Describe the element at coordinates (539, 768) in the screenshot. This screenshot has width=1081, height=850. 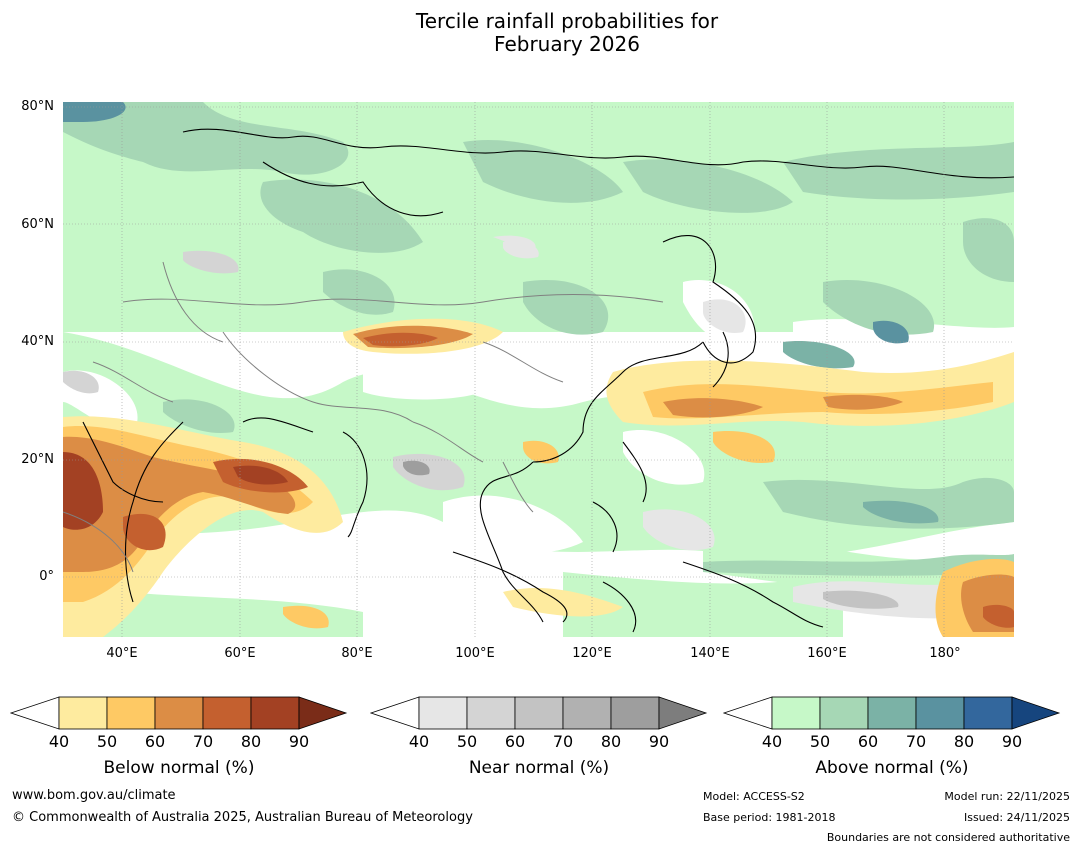
I see `near-normal-label: Near normal (%)` at that location.